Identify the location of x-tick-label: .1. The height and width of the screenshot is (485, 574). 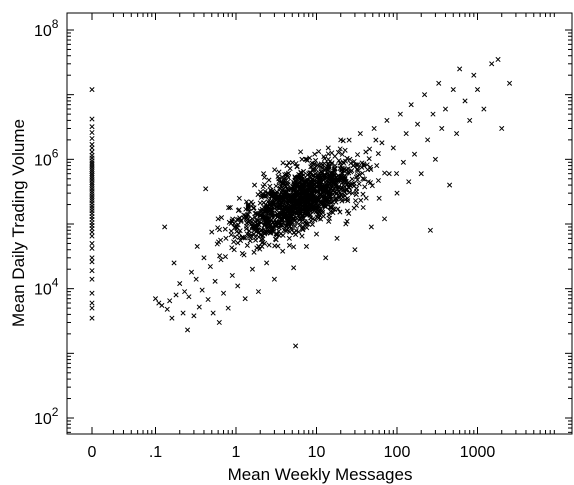
(155, 452).